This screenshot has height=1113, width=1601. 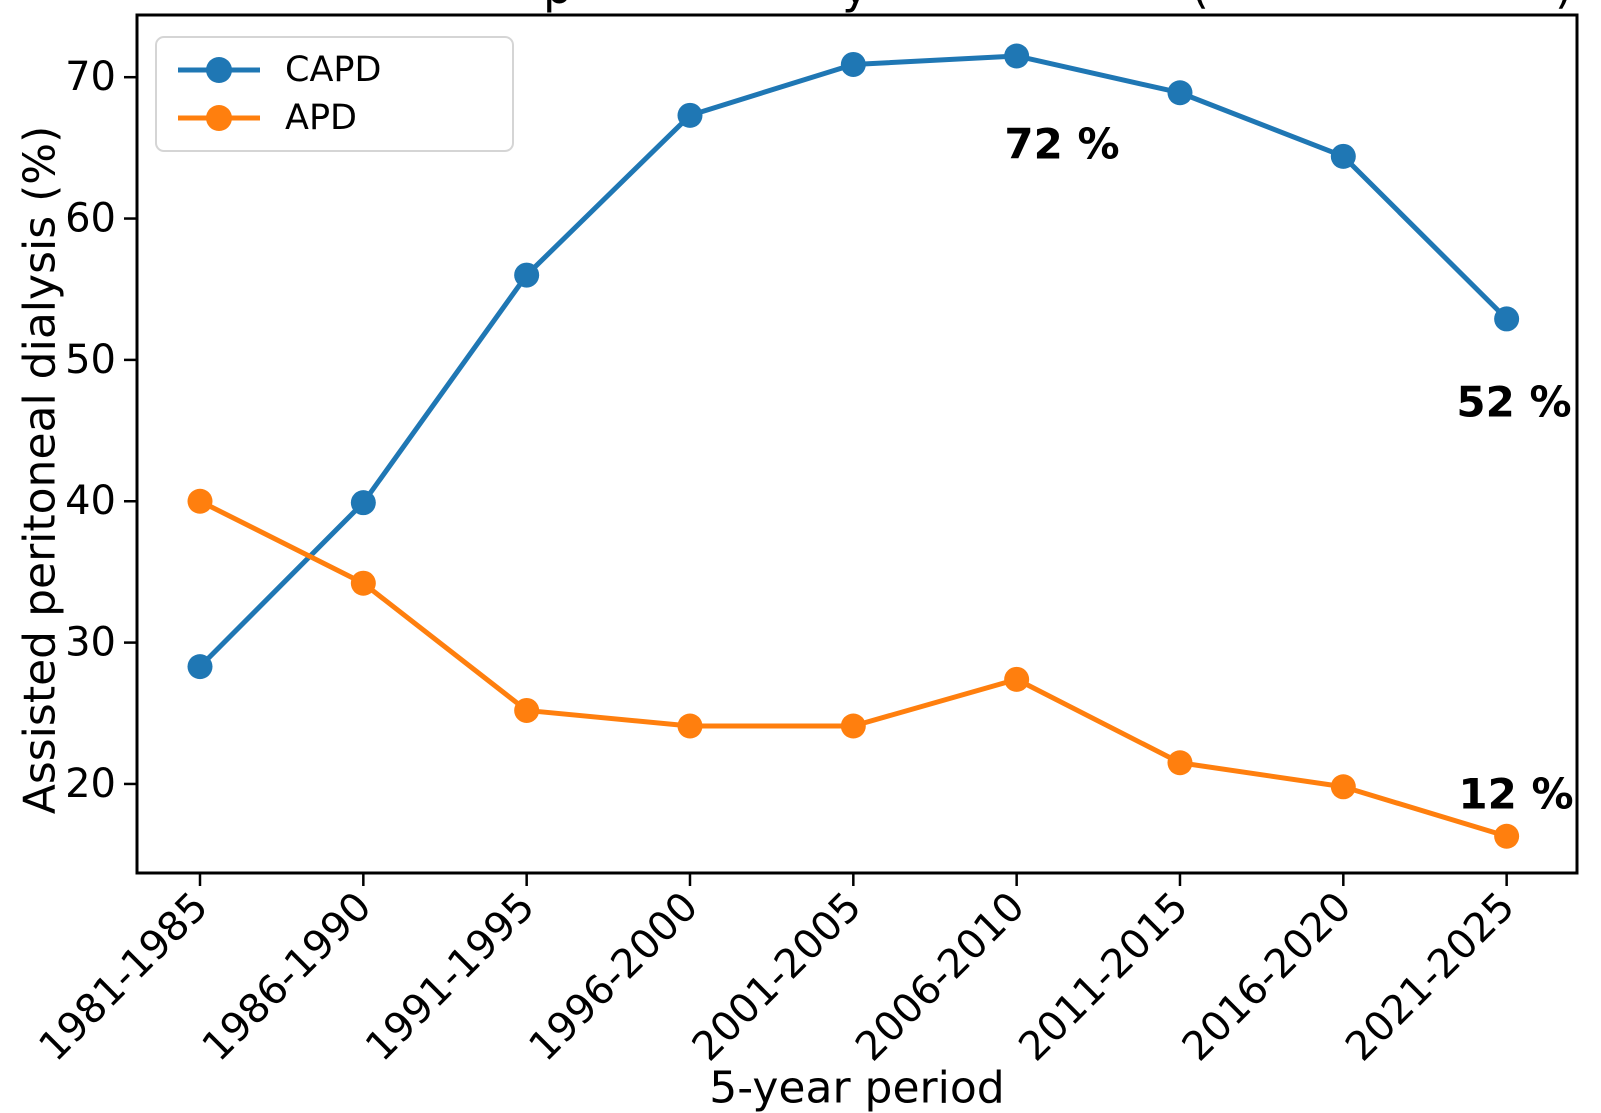 I want to click on data-point-capd-2021-2025, so click(x=1507, y=319).